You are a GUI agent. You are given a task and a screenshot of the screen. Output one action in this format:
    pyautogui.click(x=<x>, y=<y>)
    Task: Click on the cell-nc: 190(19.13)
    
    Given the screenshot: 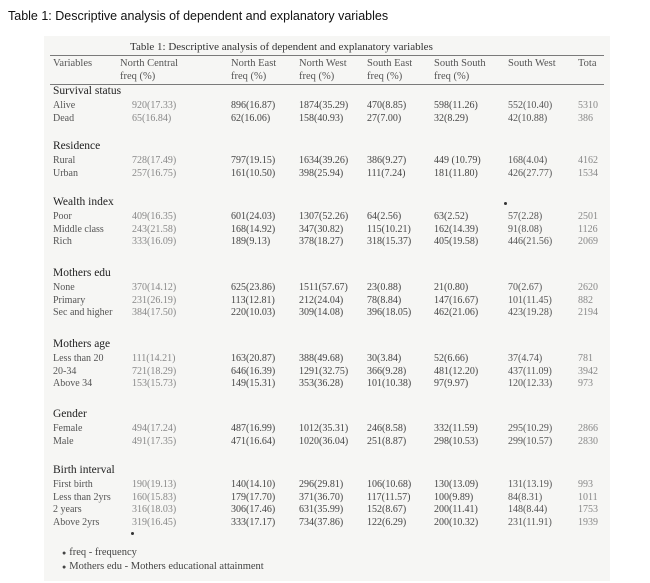 What is the action you would take?
    pyautogui.click(x=154, y=484)
    